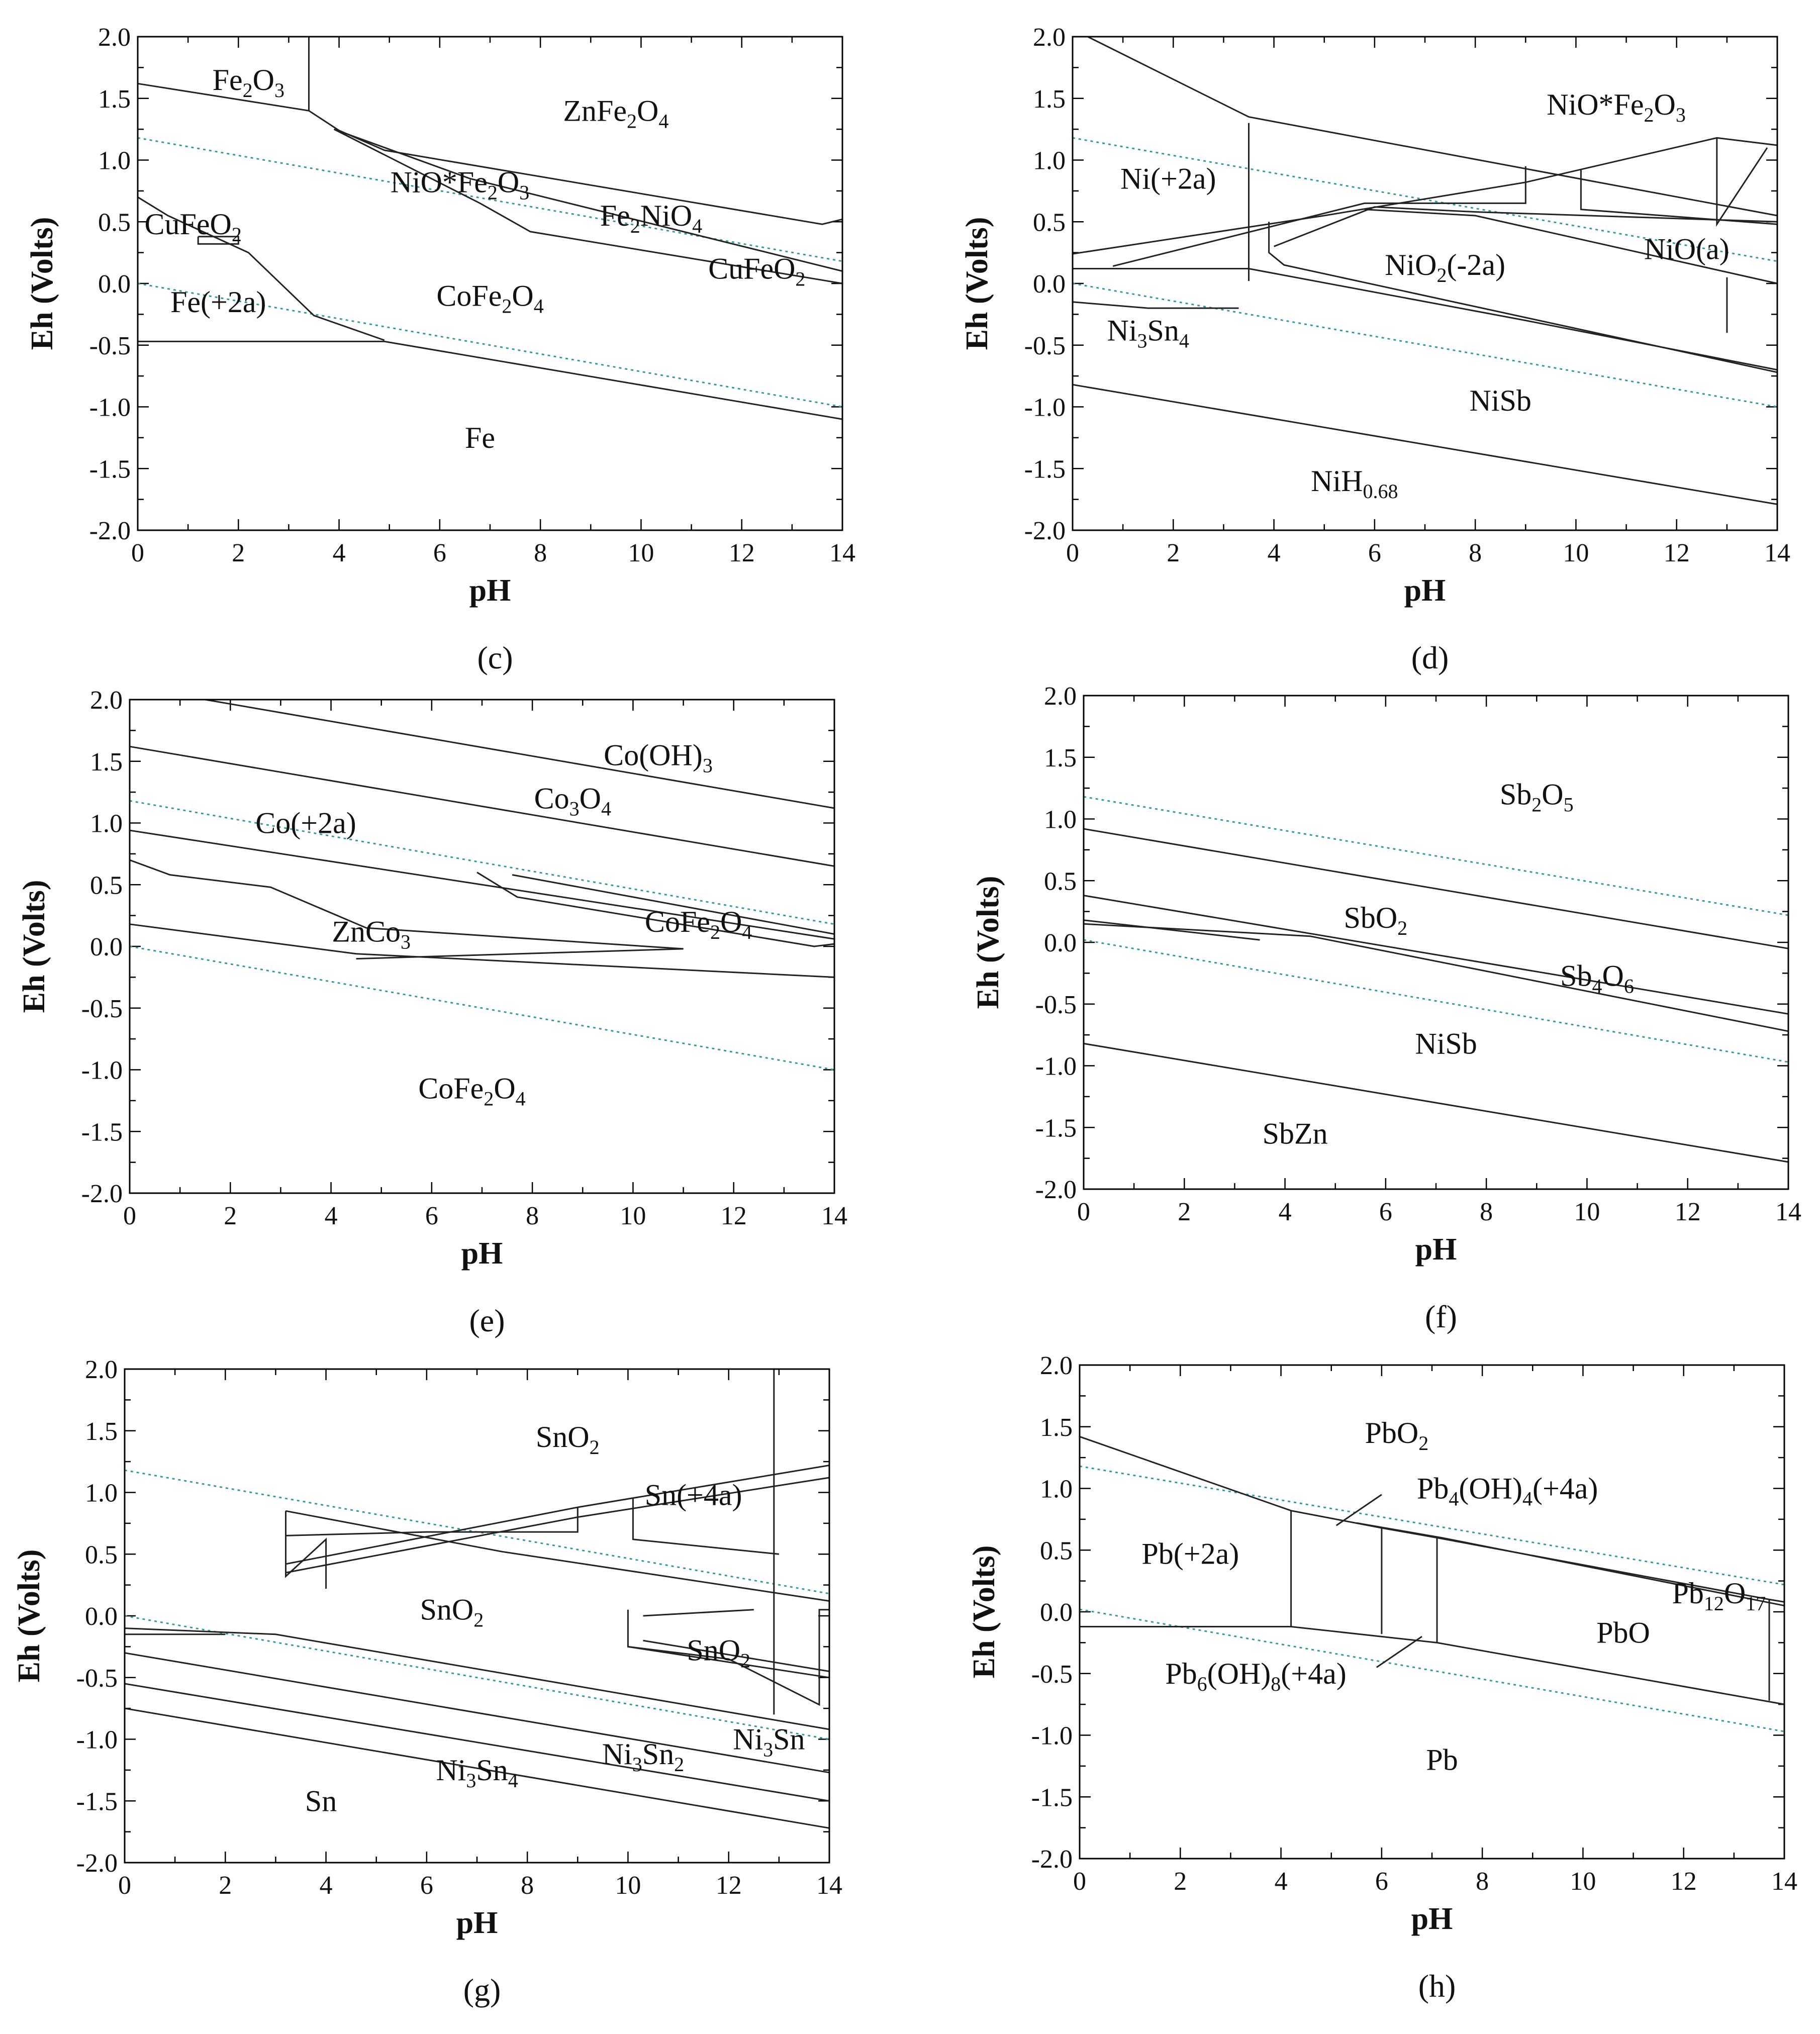  I want to click on x-tick-label: 4, so click(339, 553).